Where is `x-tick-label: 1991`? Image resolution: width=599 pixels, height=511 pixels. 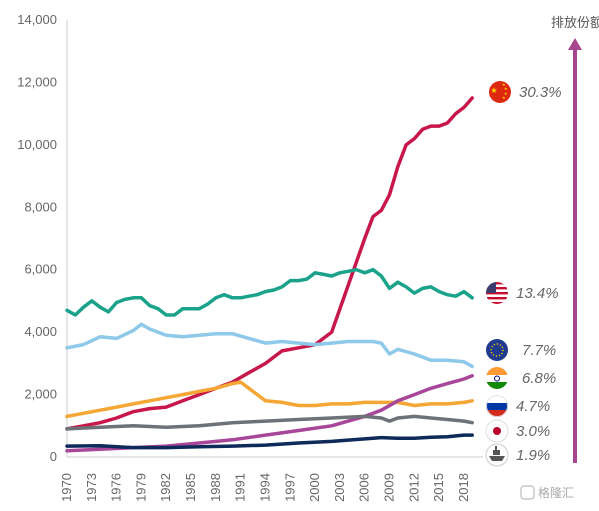
x-tick-label: 1991 is located at coordinates (240, 487).